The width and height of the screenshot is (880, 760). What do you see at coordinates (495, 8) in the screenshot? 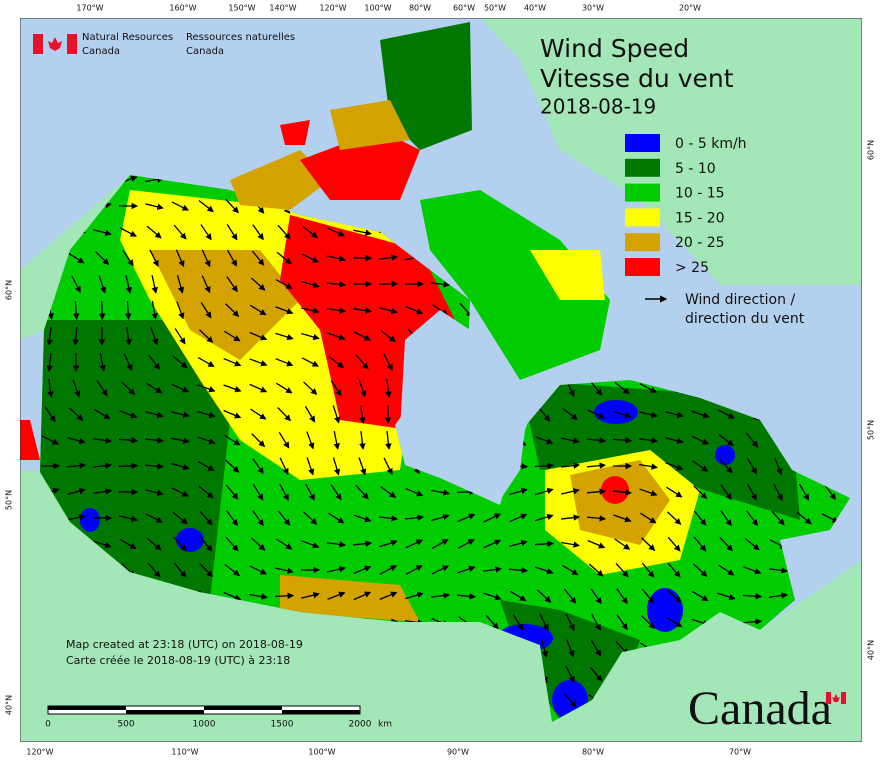
I see `top-lon-label: 50°W` at bounding box center [495, 8].